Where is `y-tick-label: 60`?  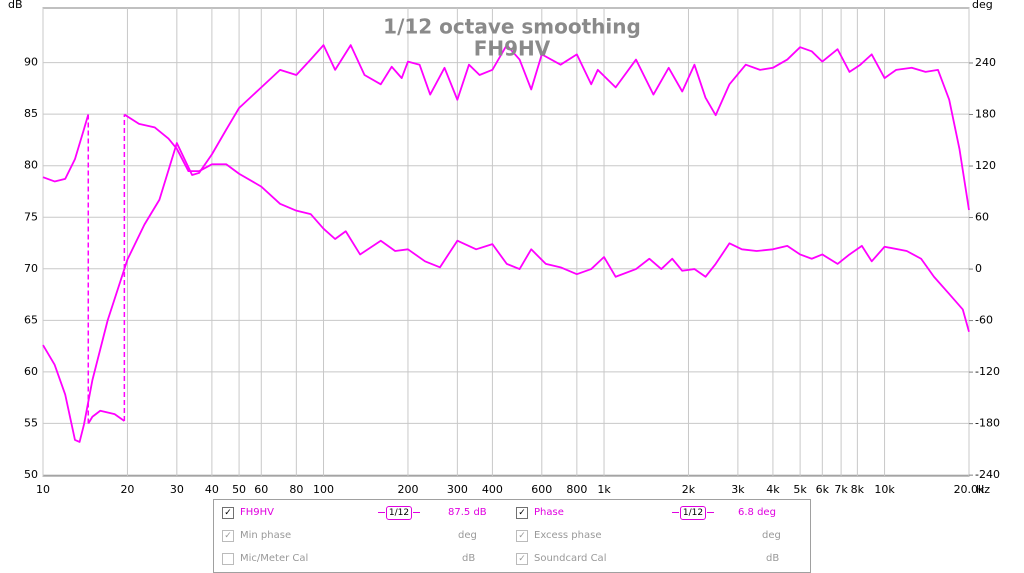
y-tick-label: 60 is located at coordinates (31, 371).